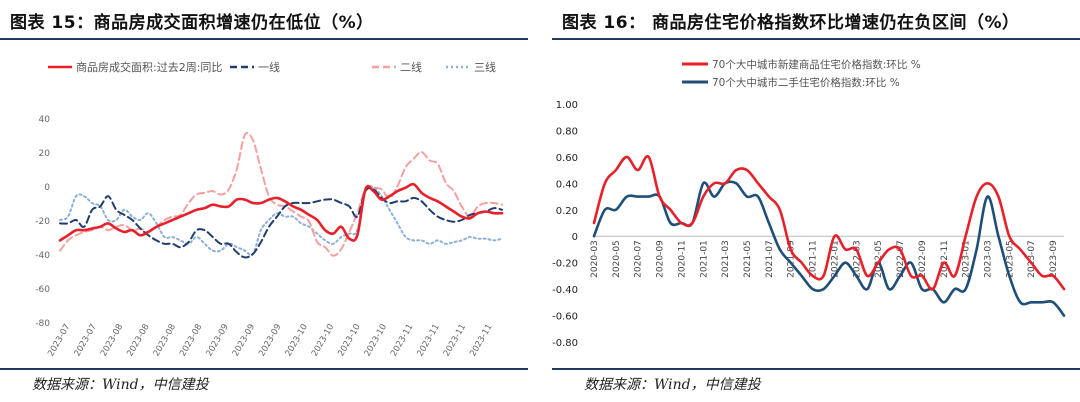 This screenshot has height=402, width=1080. What do you see at coordinates (567, 211) in the screenshot?
I see `right-y-tick-label: 0.20` at bounding box center [567, 211].